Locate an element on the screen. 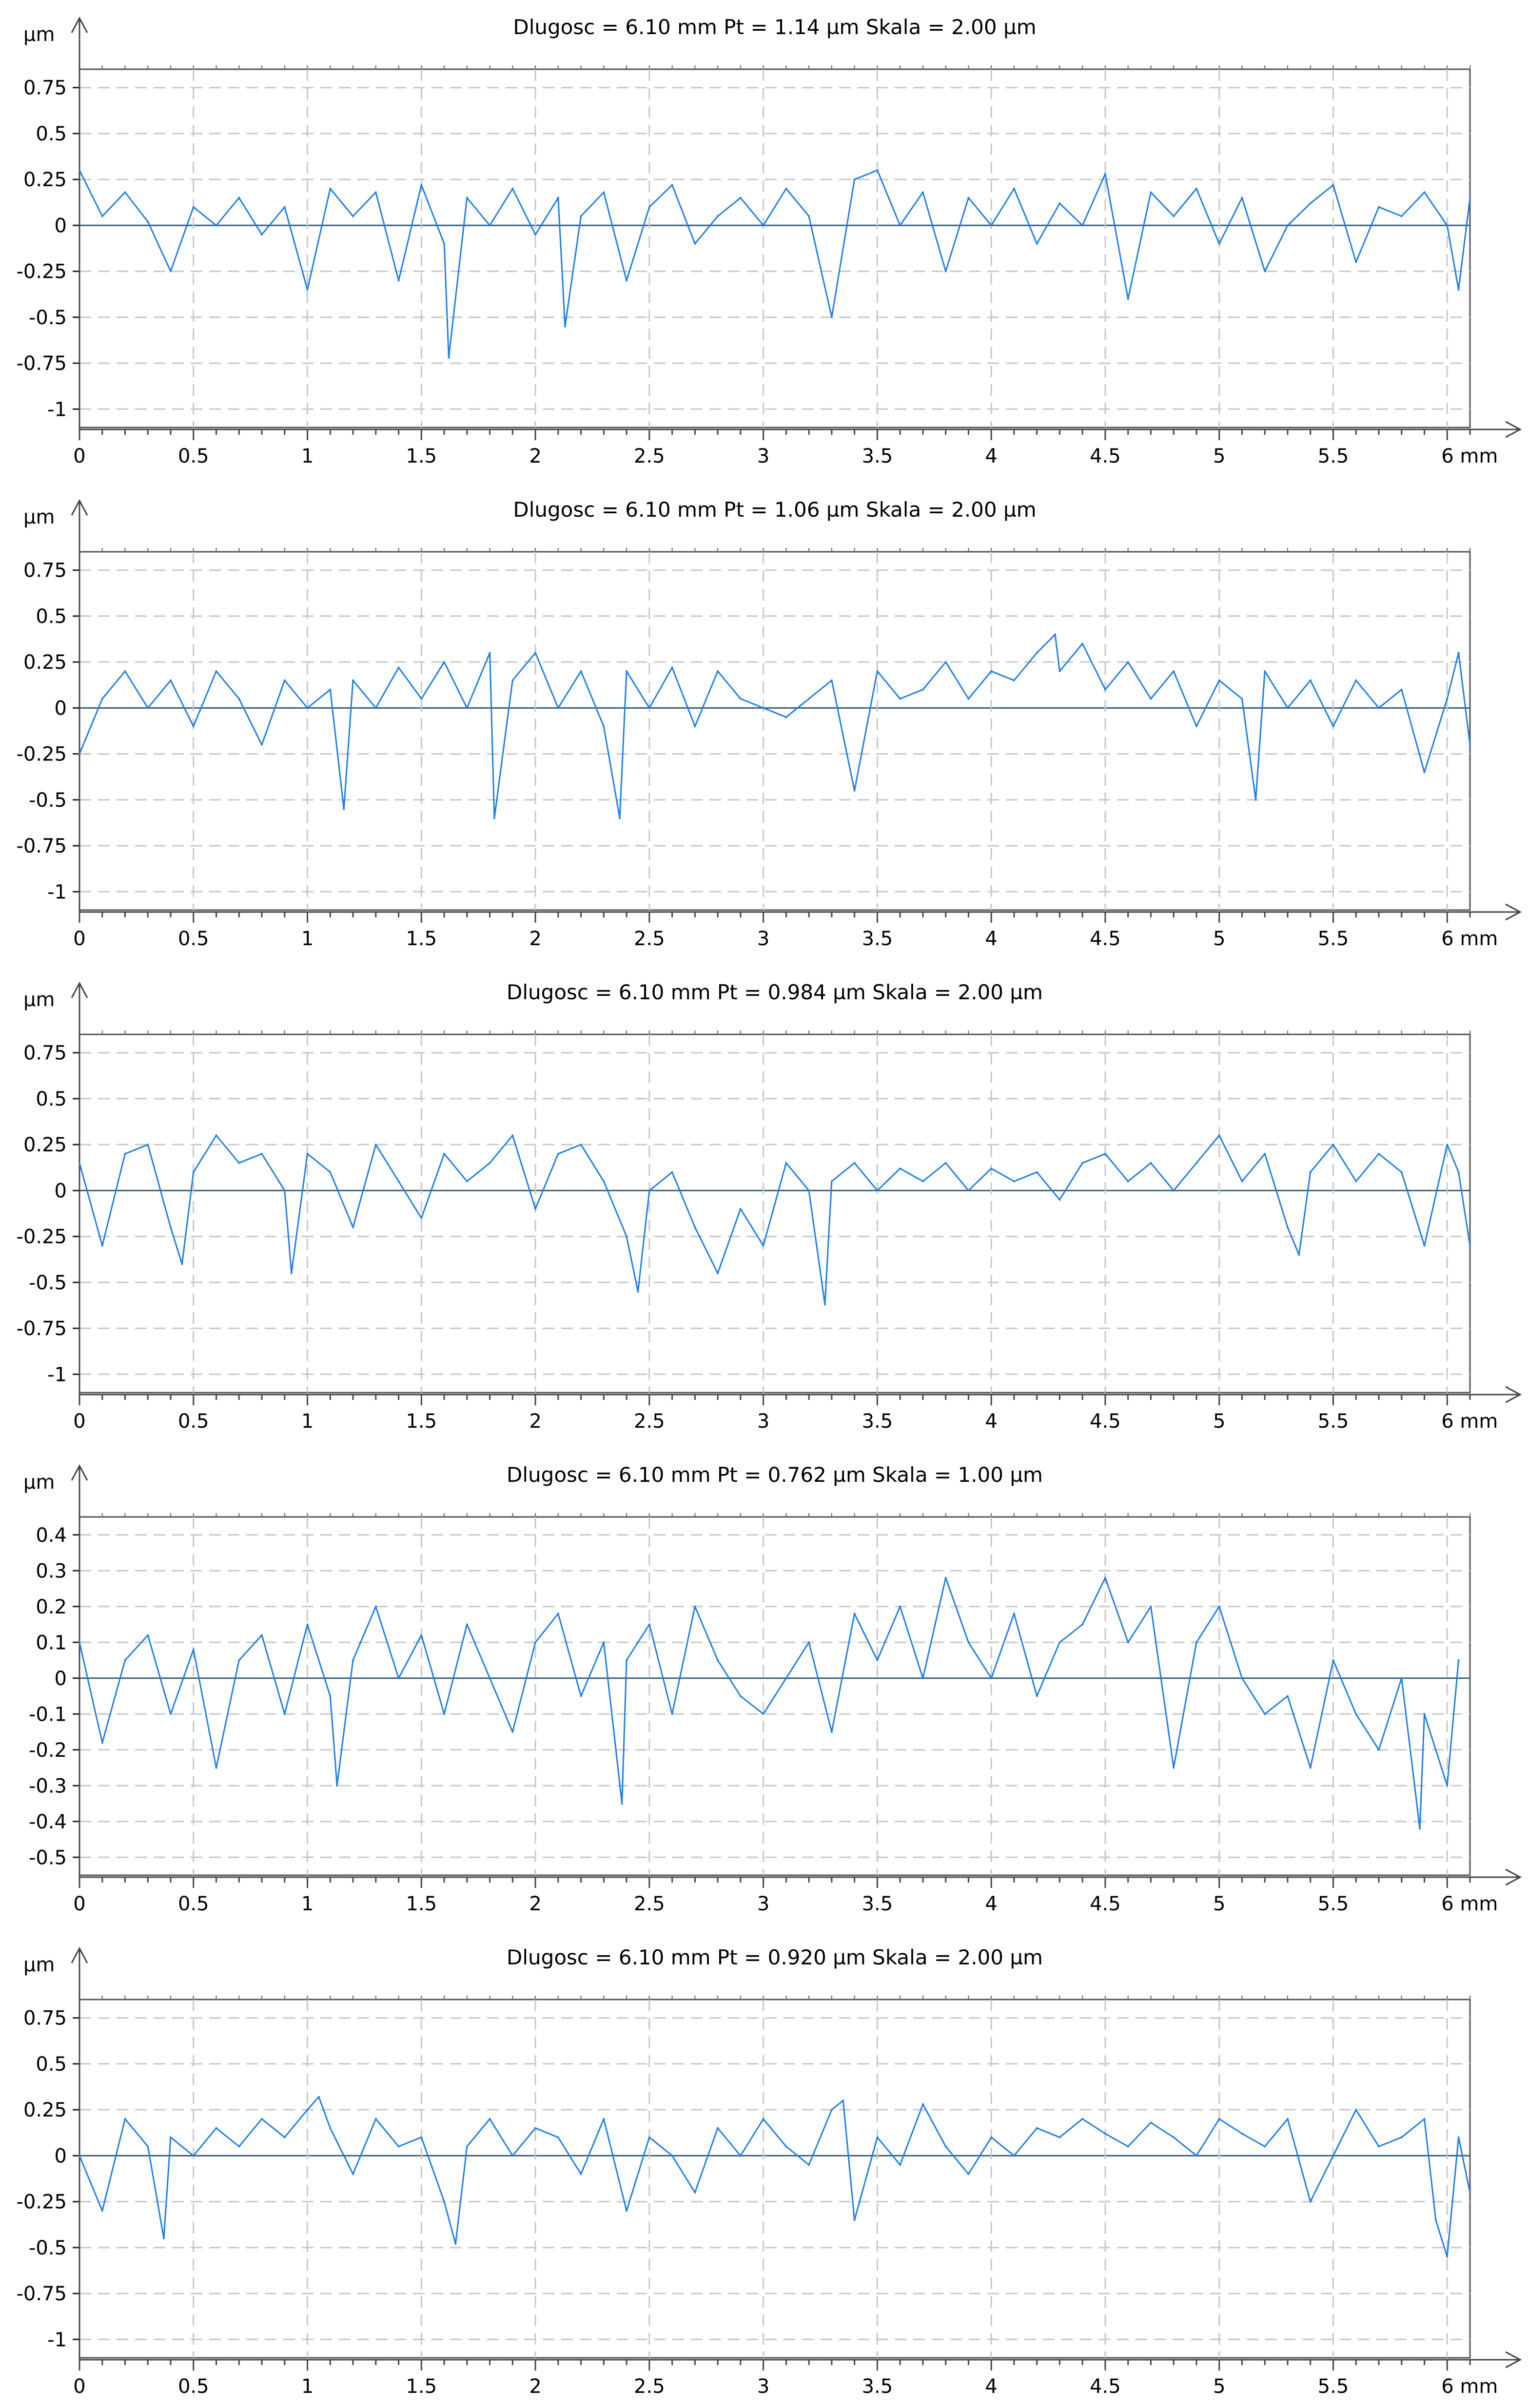 The width and height of the screenshot is (1528, 2408). x-tick-label: 6 mm is located at coordinates (1470, 939).